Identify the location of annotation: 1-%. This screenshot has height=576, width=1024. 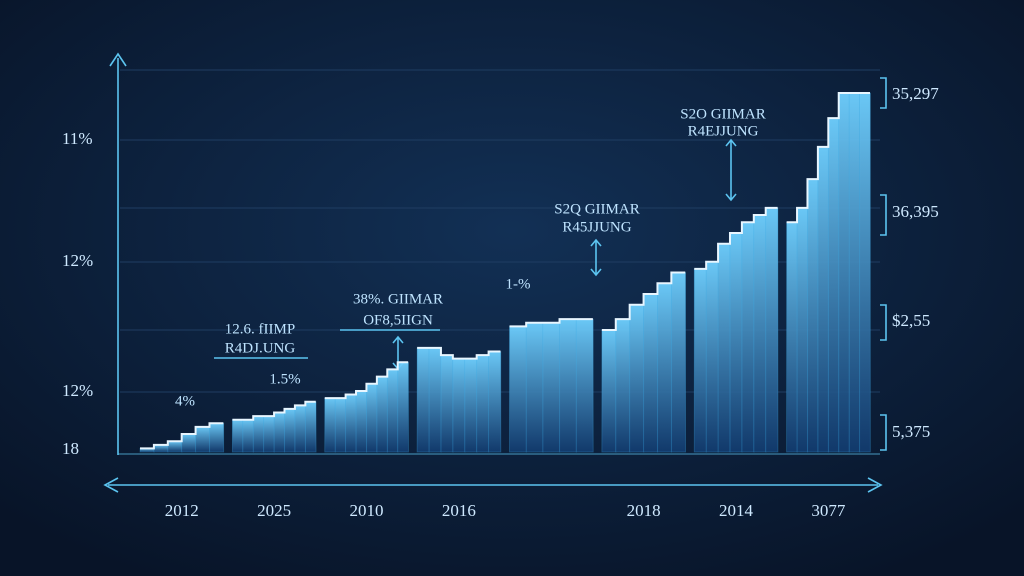
(518, 284).